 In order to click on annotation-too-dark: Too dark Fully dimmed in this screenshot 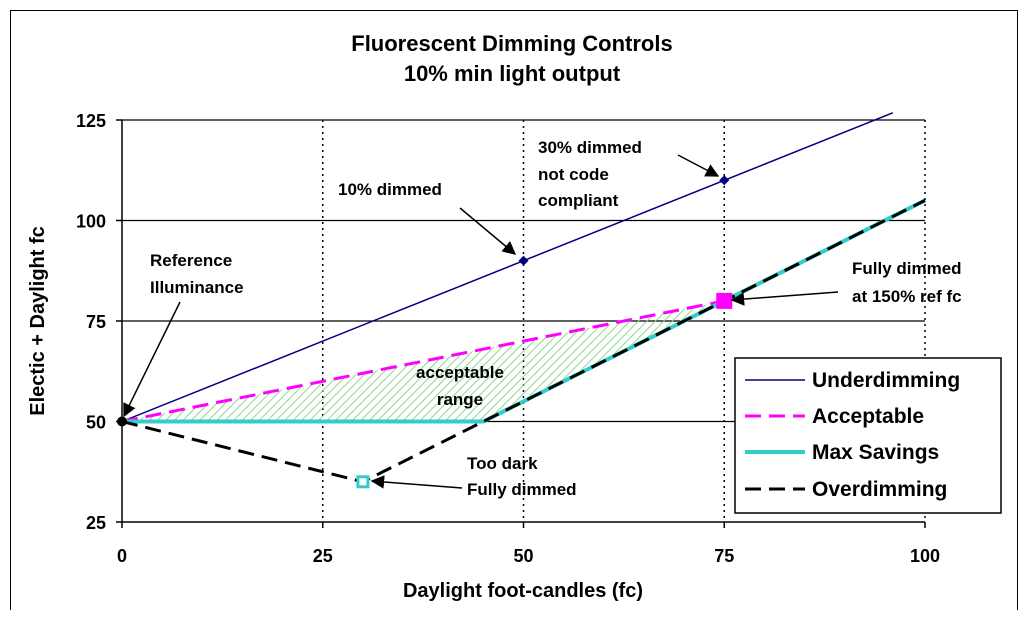, I will do `click(473, 476)`.